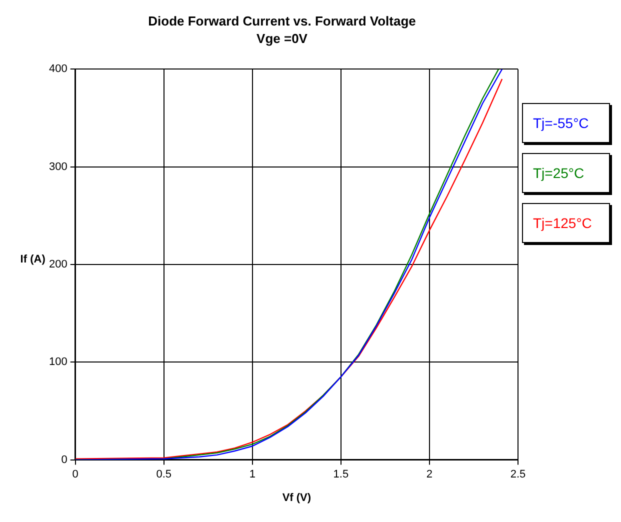  What do you see at coordinates (282, 38) in the screenshot?
I see `chart-subtitle: Vge =0V` at bounding box center [282, 38].